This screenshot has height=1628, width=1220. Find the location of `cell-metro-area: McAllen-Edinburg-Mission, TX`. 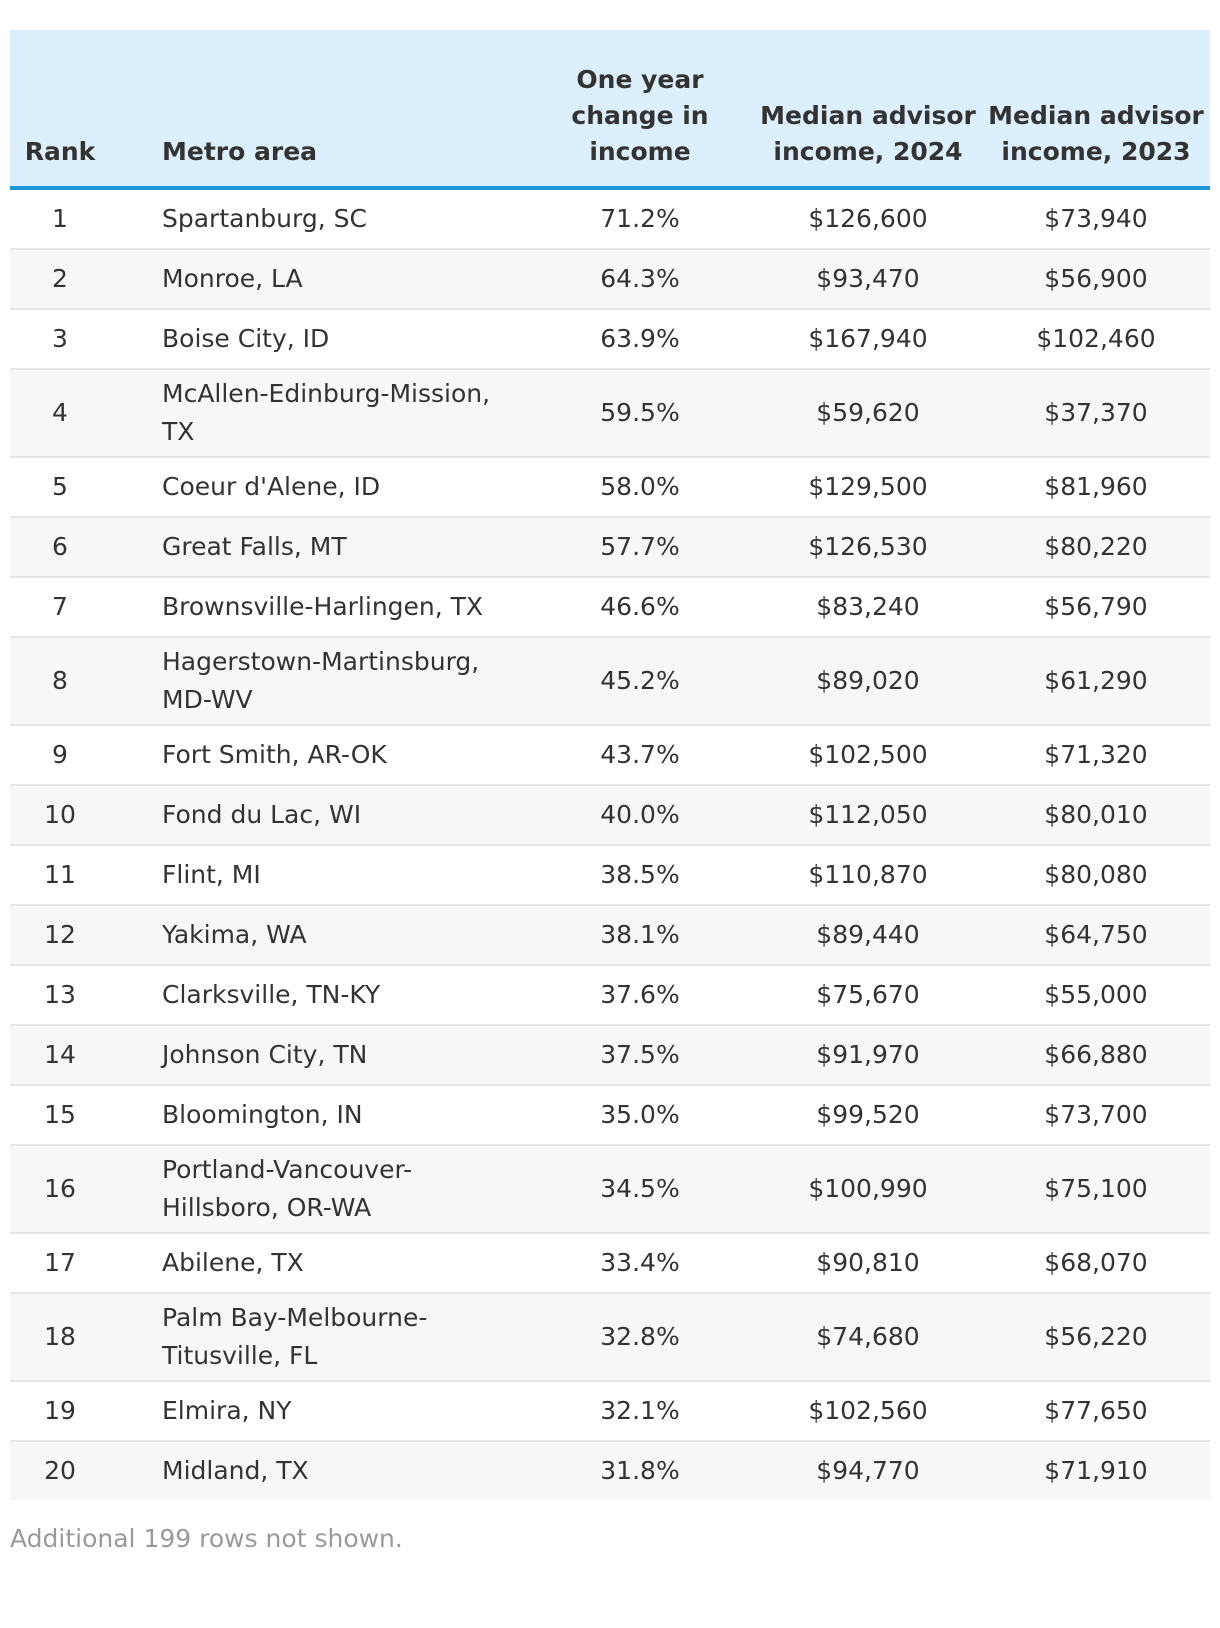

cell-metro-area: McAllen-Edinburg-Mission, TX is located at coordinates (320, 413).